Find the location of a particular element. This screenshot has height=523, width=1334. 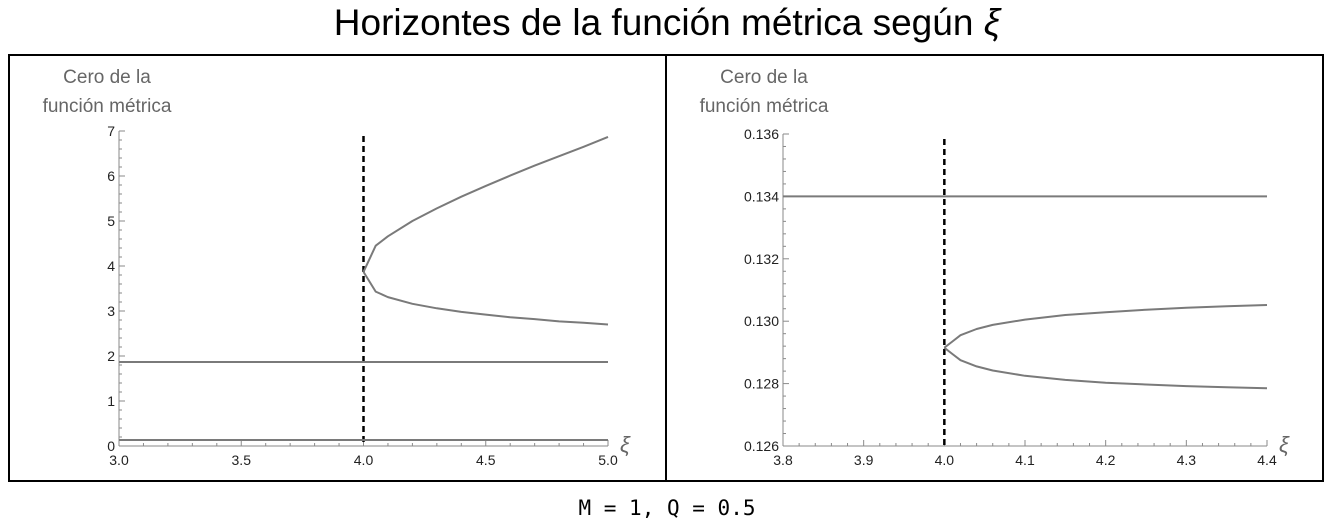

y-tick-label: 2 is located at coordinates (111, 356).